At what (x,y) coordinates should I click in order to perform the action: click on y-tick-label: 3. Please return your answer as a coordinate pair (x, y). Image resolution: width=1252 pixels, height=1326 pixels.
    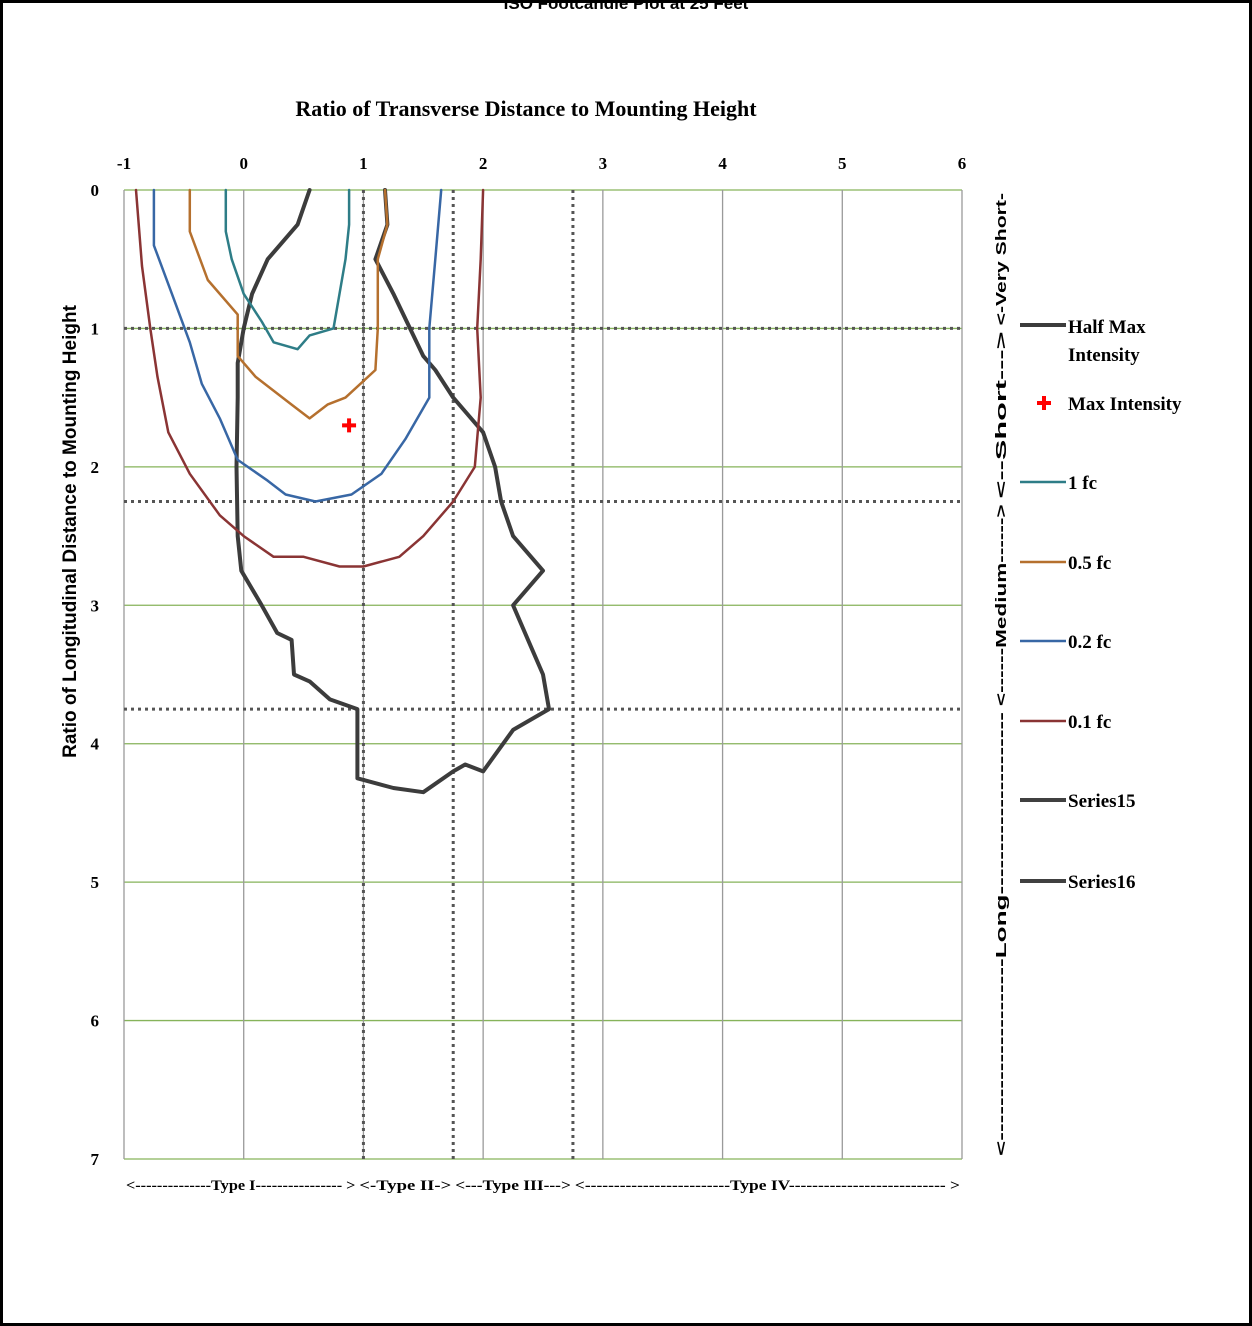
    Looking at the image, I should click on (95, 605).